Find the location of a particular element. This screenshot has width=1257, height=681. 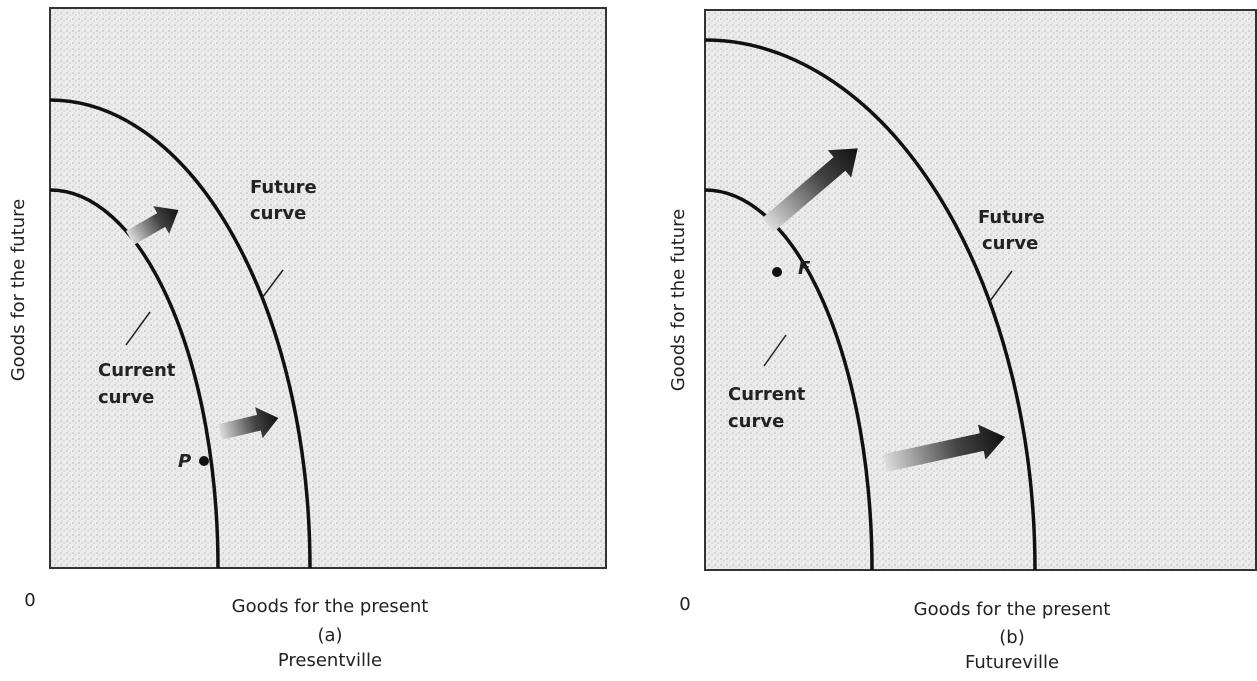

panel-name: Futureville is located at coordinates (1012, 662).